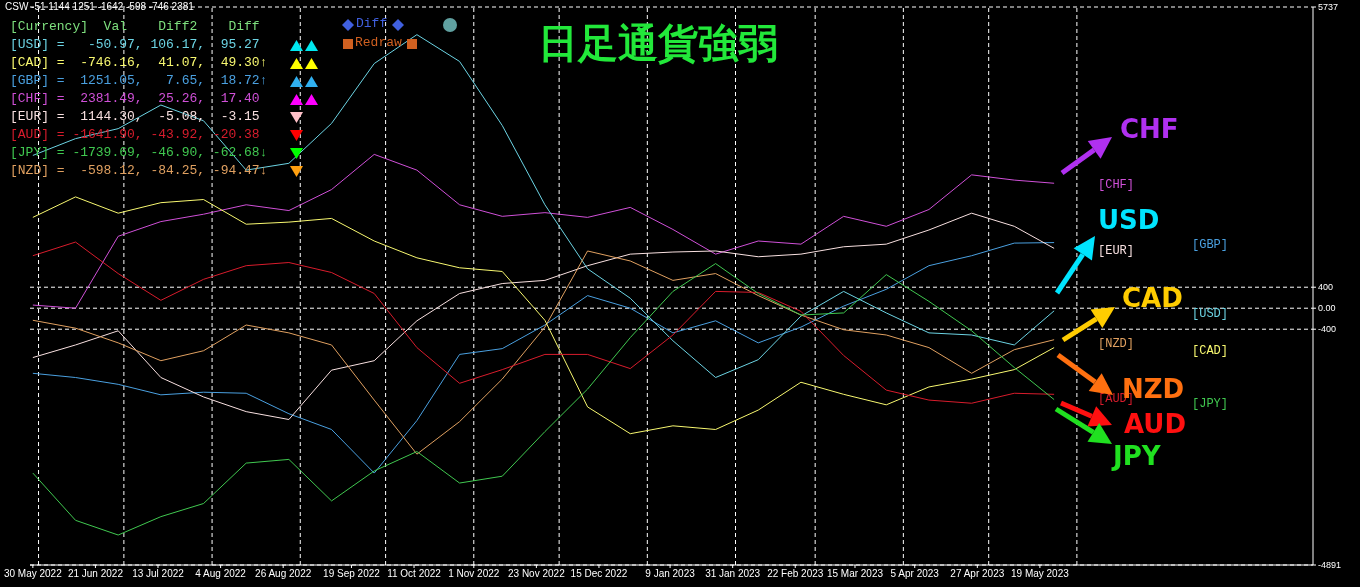  Describe the element at coordinates (1328, 7) in the screenshot. I see `y-tick-label: 5737` at that location.